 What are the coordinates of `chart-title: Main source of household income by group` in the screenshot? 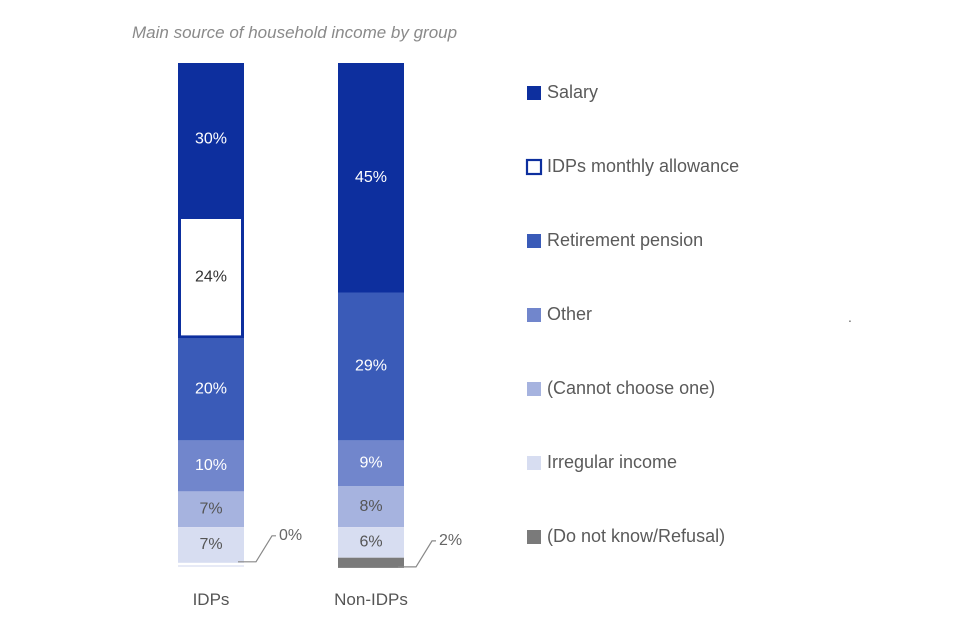 It's located at (294, 32).